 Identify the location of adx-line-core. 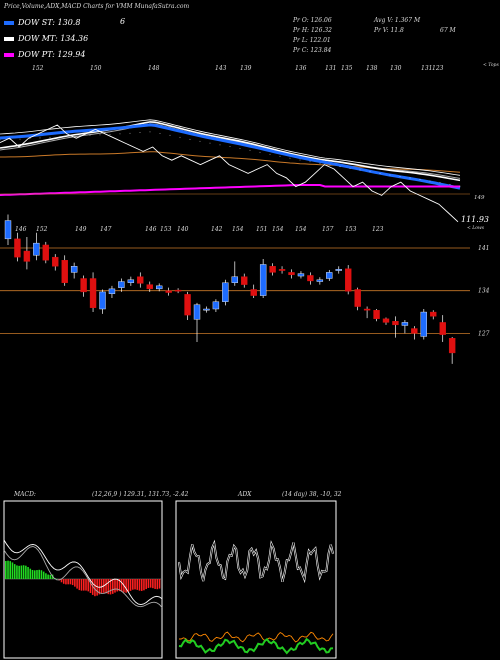
(256, 561).